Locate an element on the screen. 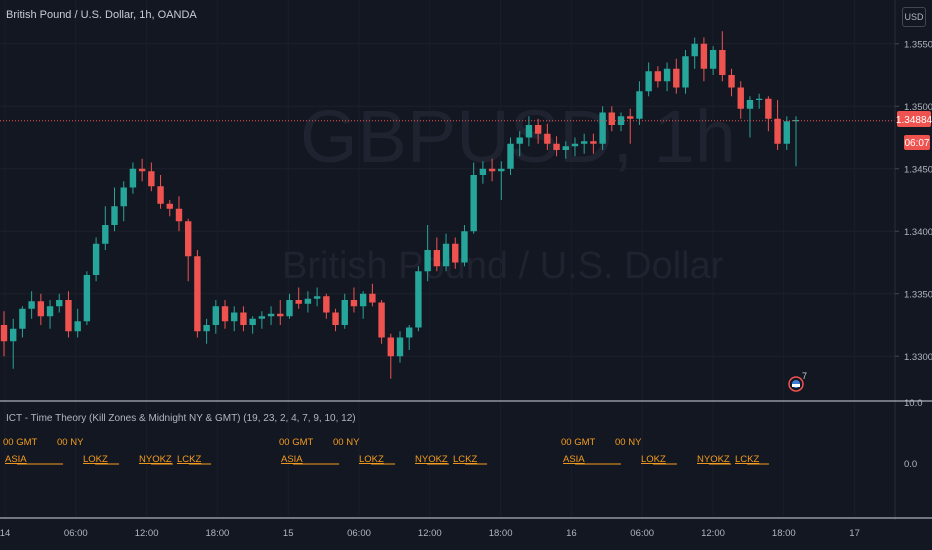 The width and height of the screenshot is (932, 550). flag-stripe-icon is located at coordinates (796, 385).